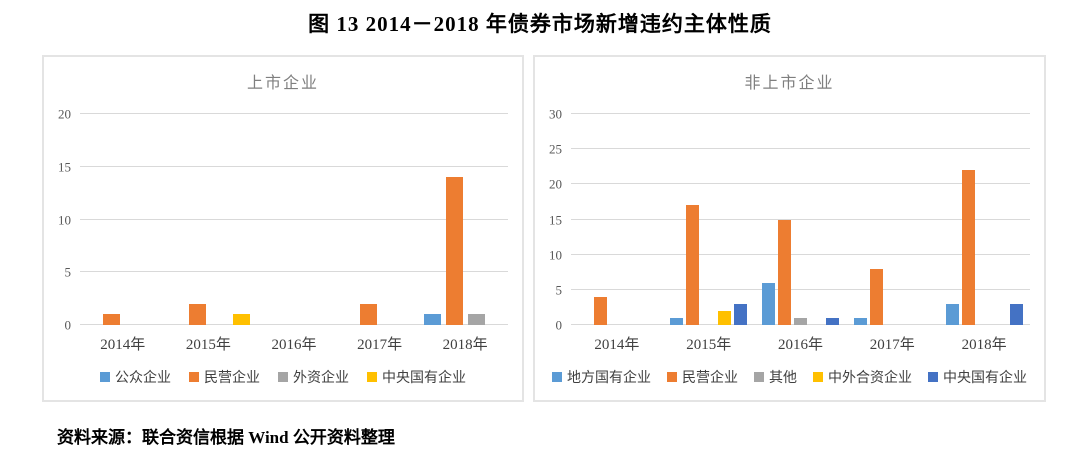 This screenshot has height=457, width=1080. Describe the element at coordinates (555, 255) in the screenshot. I see `y-tick-label: 10` at that location.